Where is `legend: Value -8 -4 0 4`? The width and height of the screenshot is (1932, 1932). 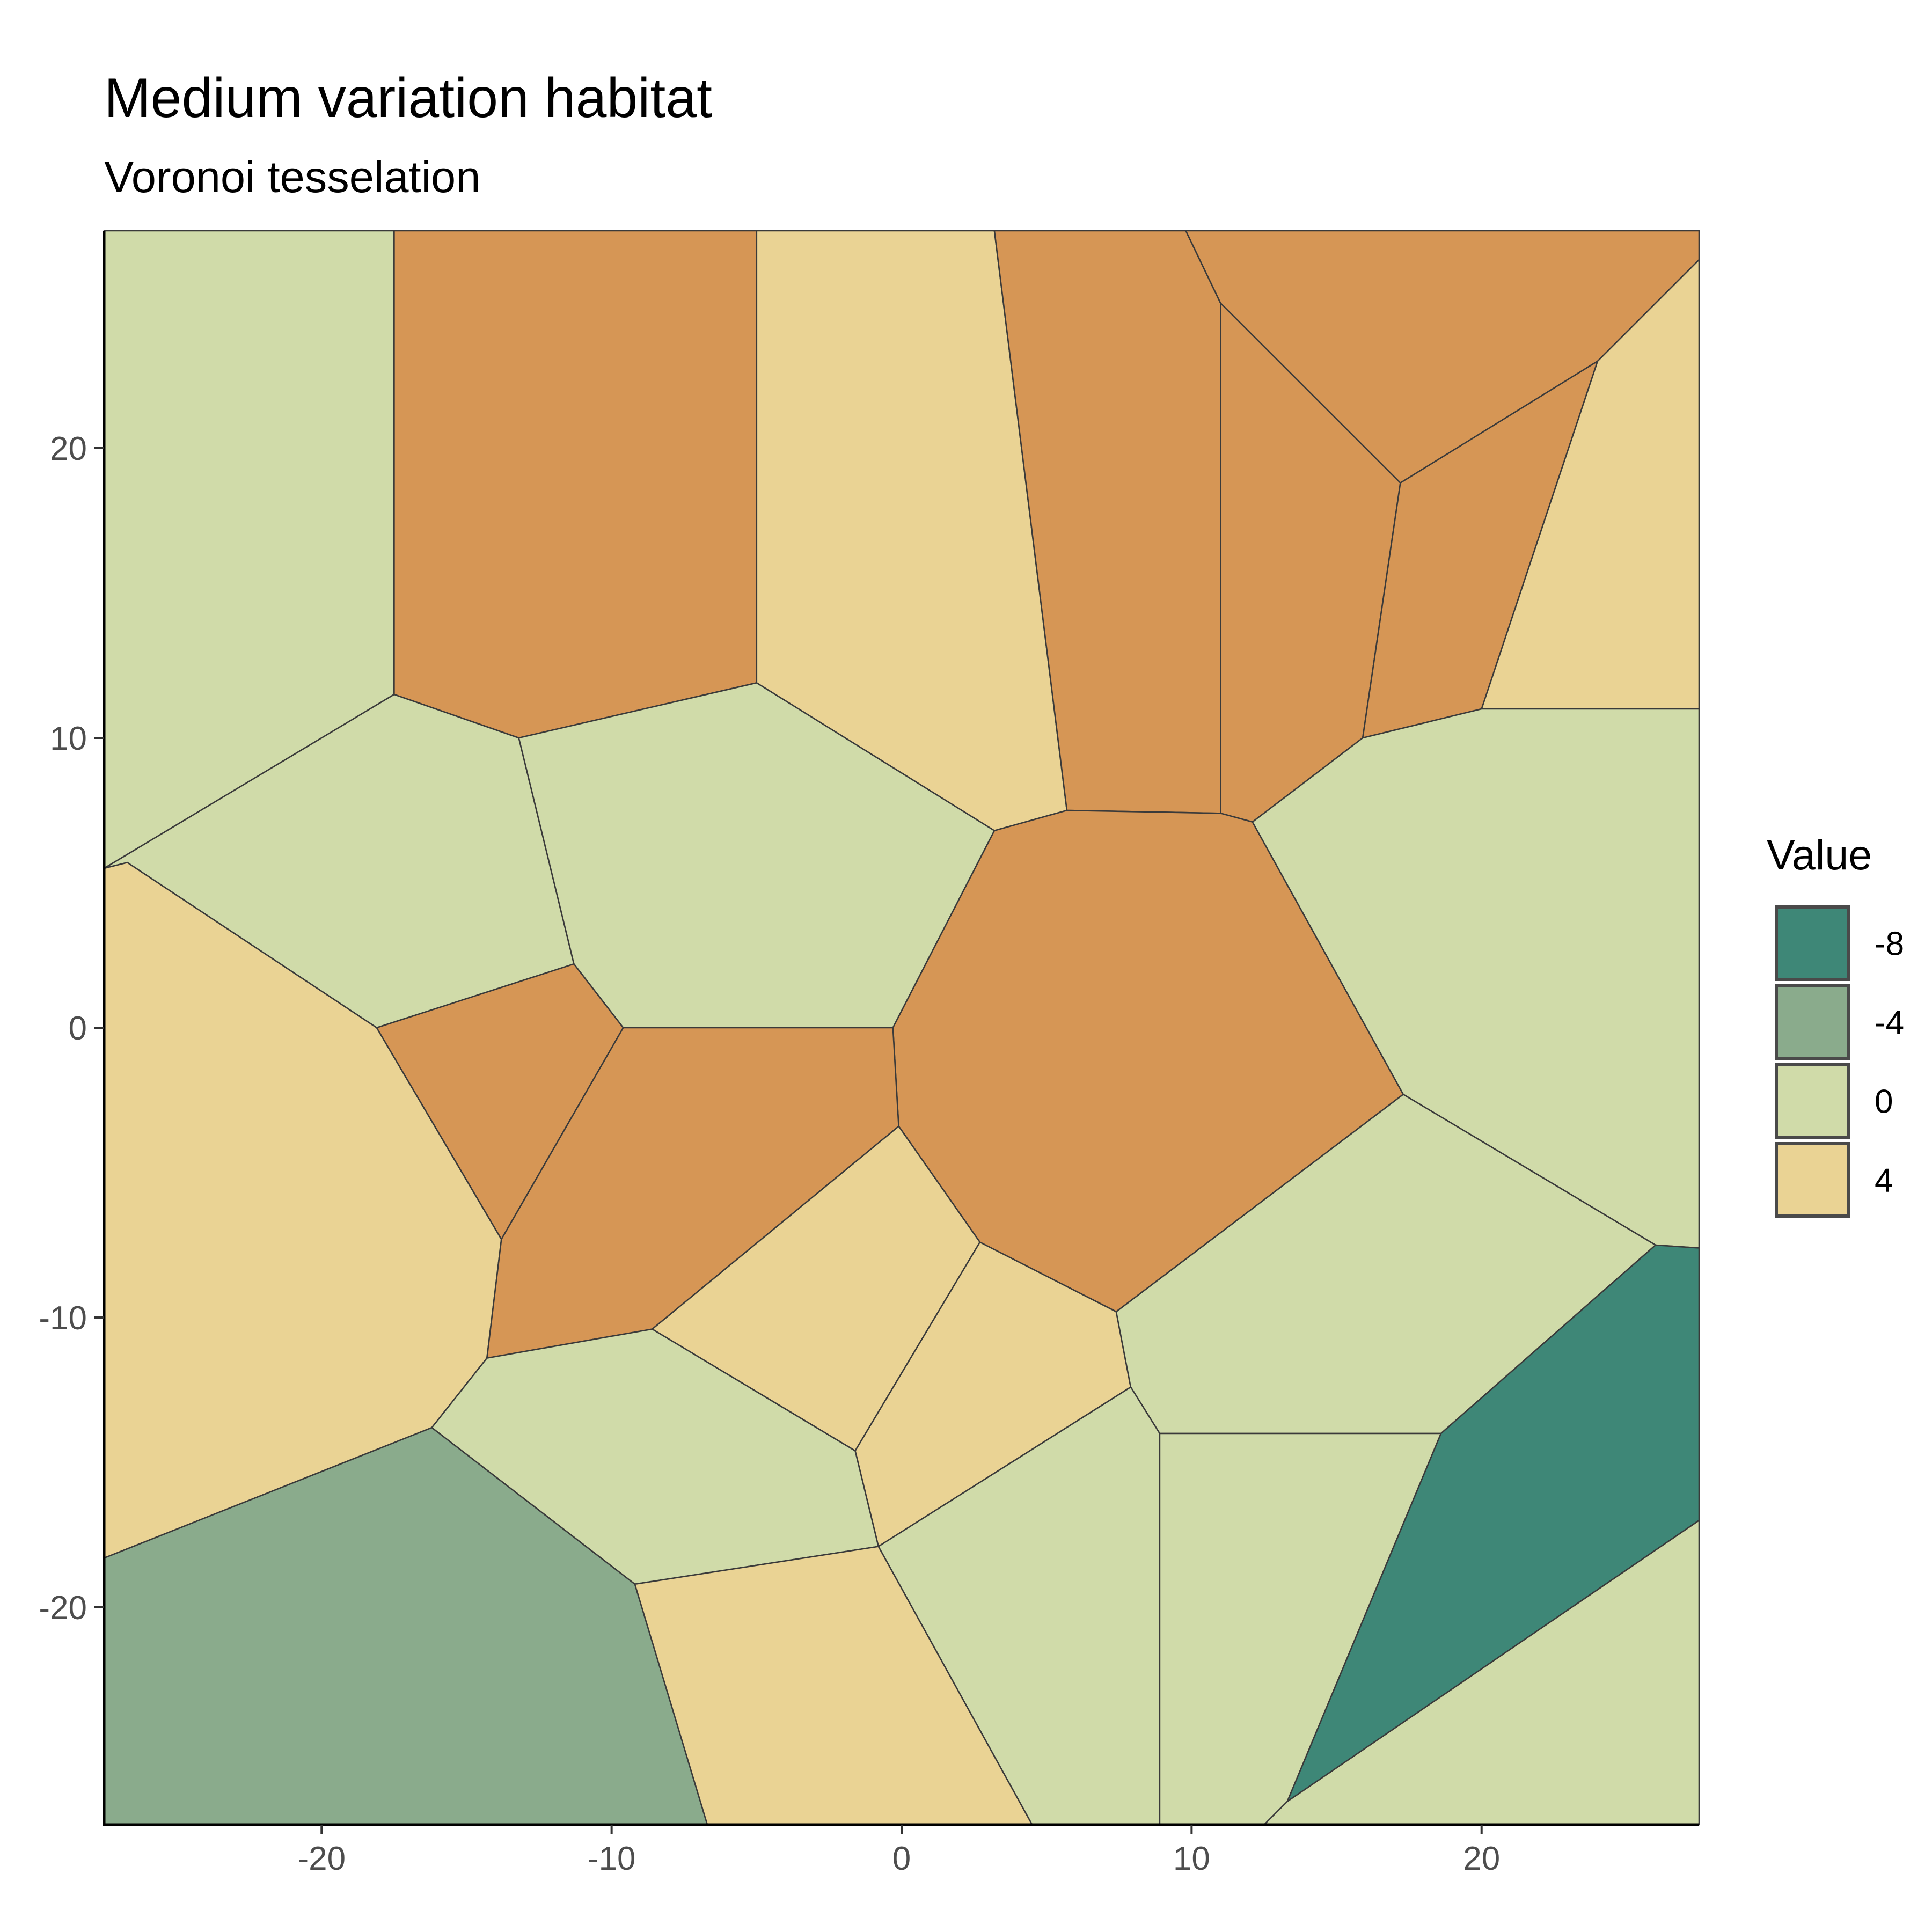
legend: Value -8 -4 0 4 is located at coordinates (1835, 1024).